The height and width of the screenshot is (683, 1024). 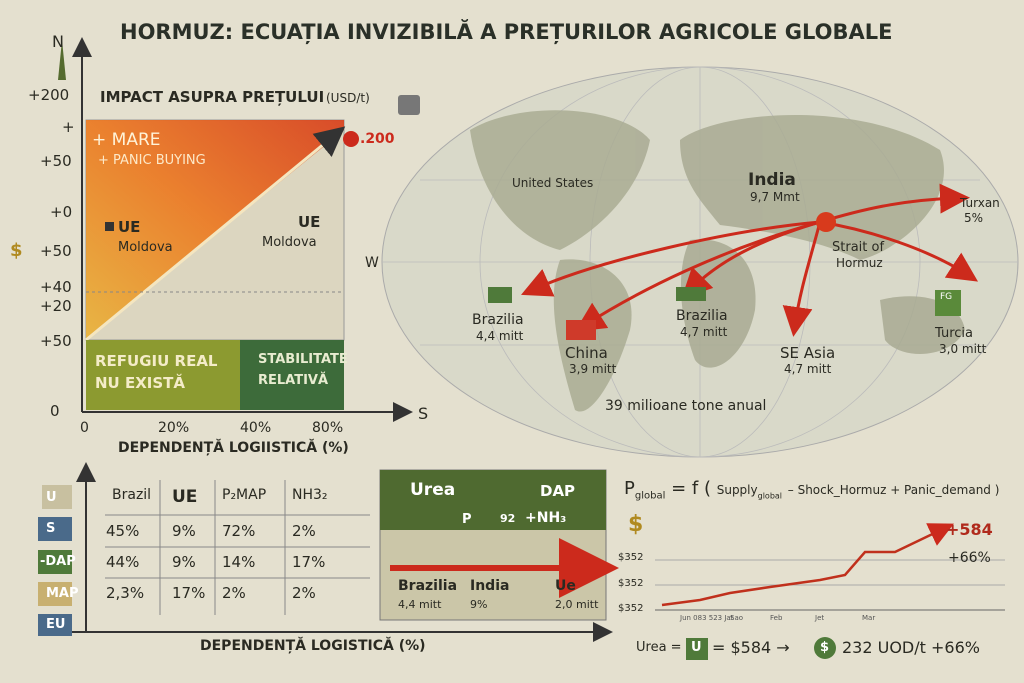 What do you see at coordinates (980, 203) in the screenshot?
I see `map-label: Turxan` at bounding box center [980, 203].